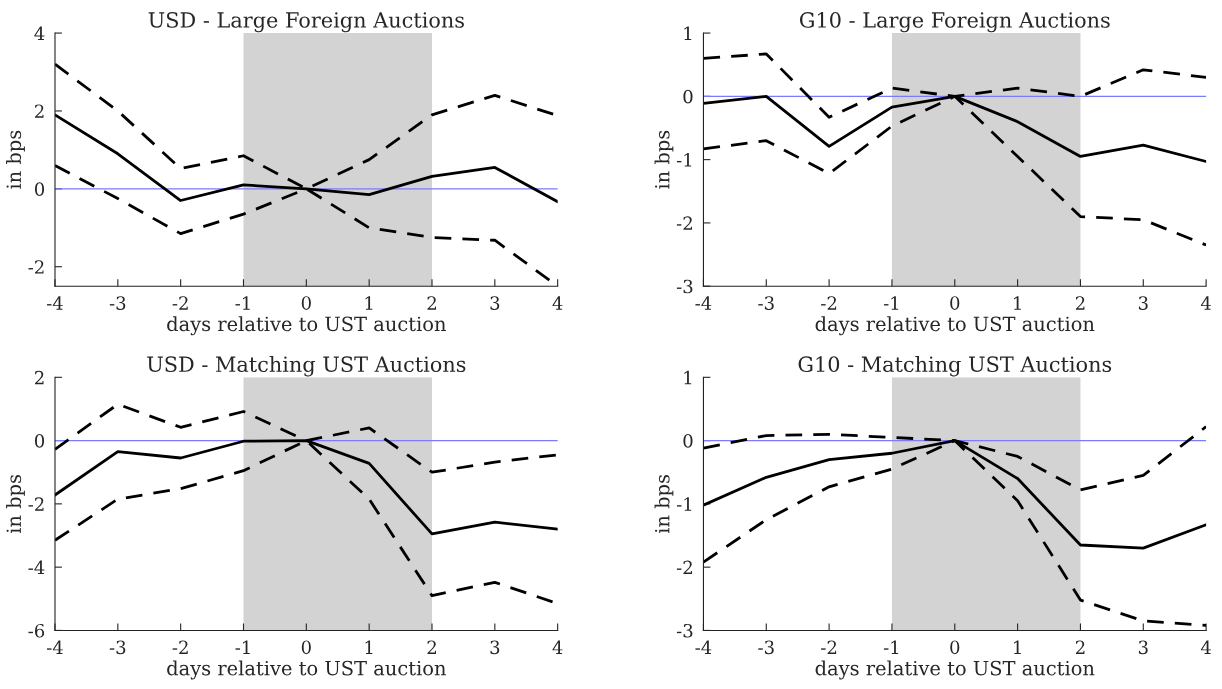 This screenshot has width=1222, height=689. What do you see at coordinates (39, 33) in the screenshot?
I see `y-tick-label: 4` at bounding box center [39, 33].